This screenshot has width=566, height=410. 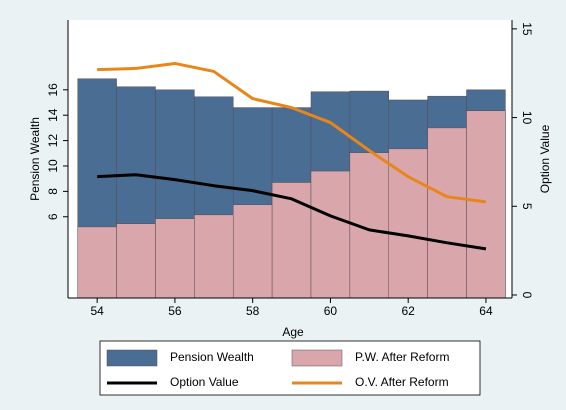 I want to click on x-tick-label: 64, so click(x=486, y=311).